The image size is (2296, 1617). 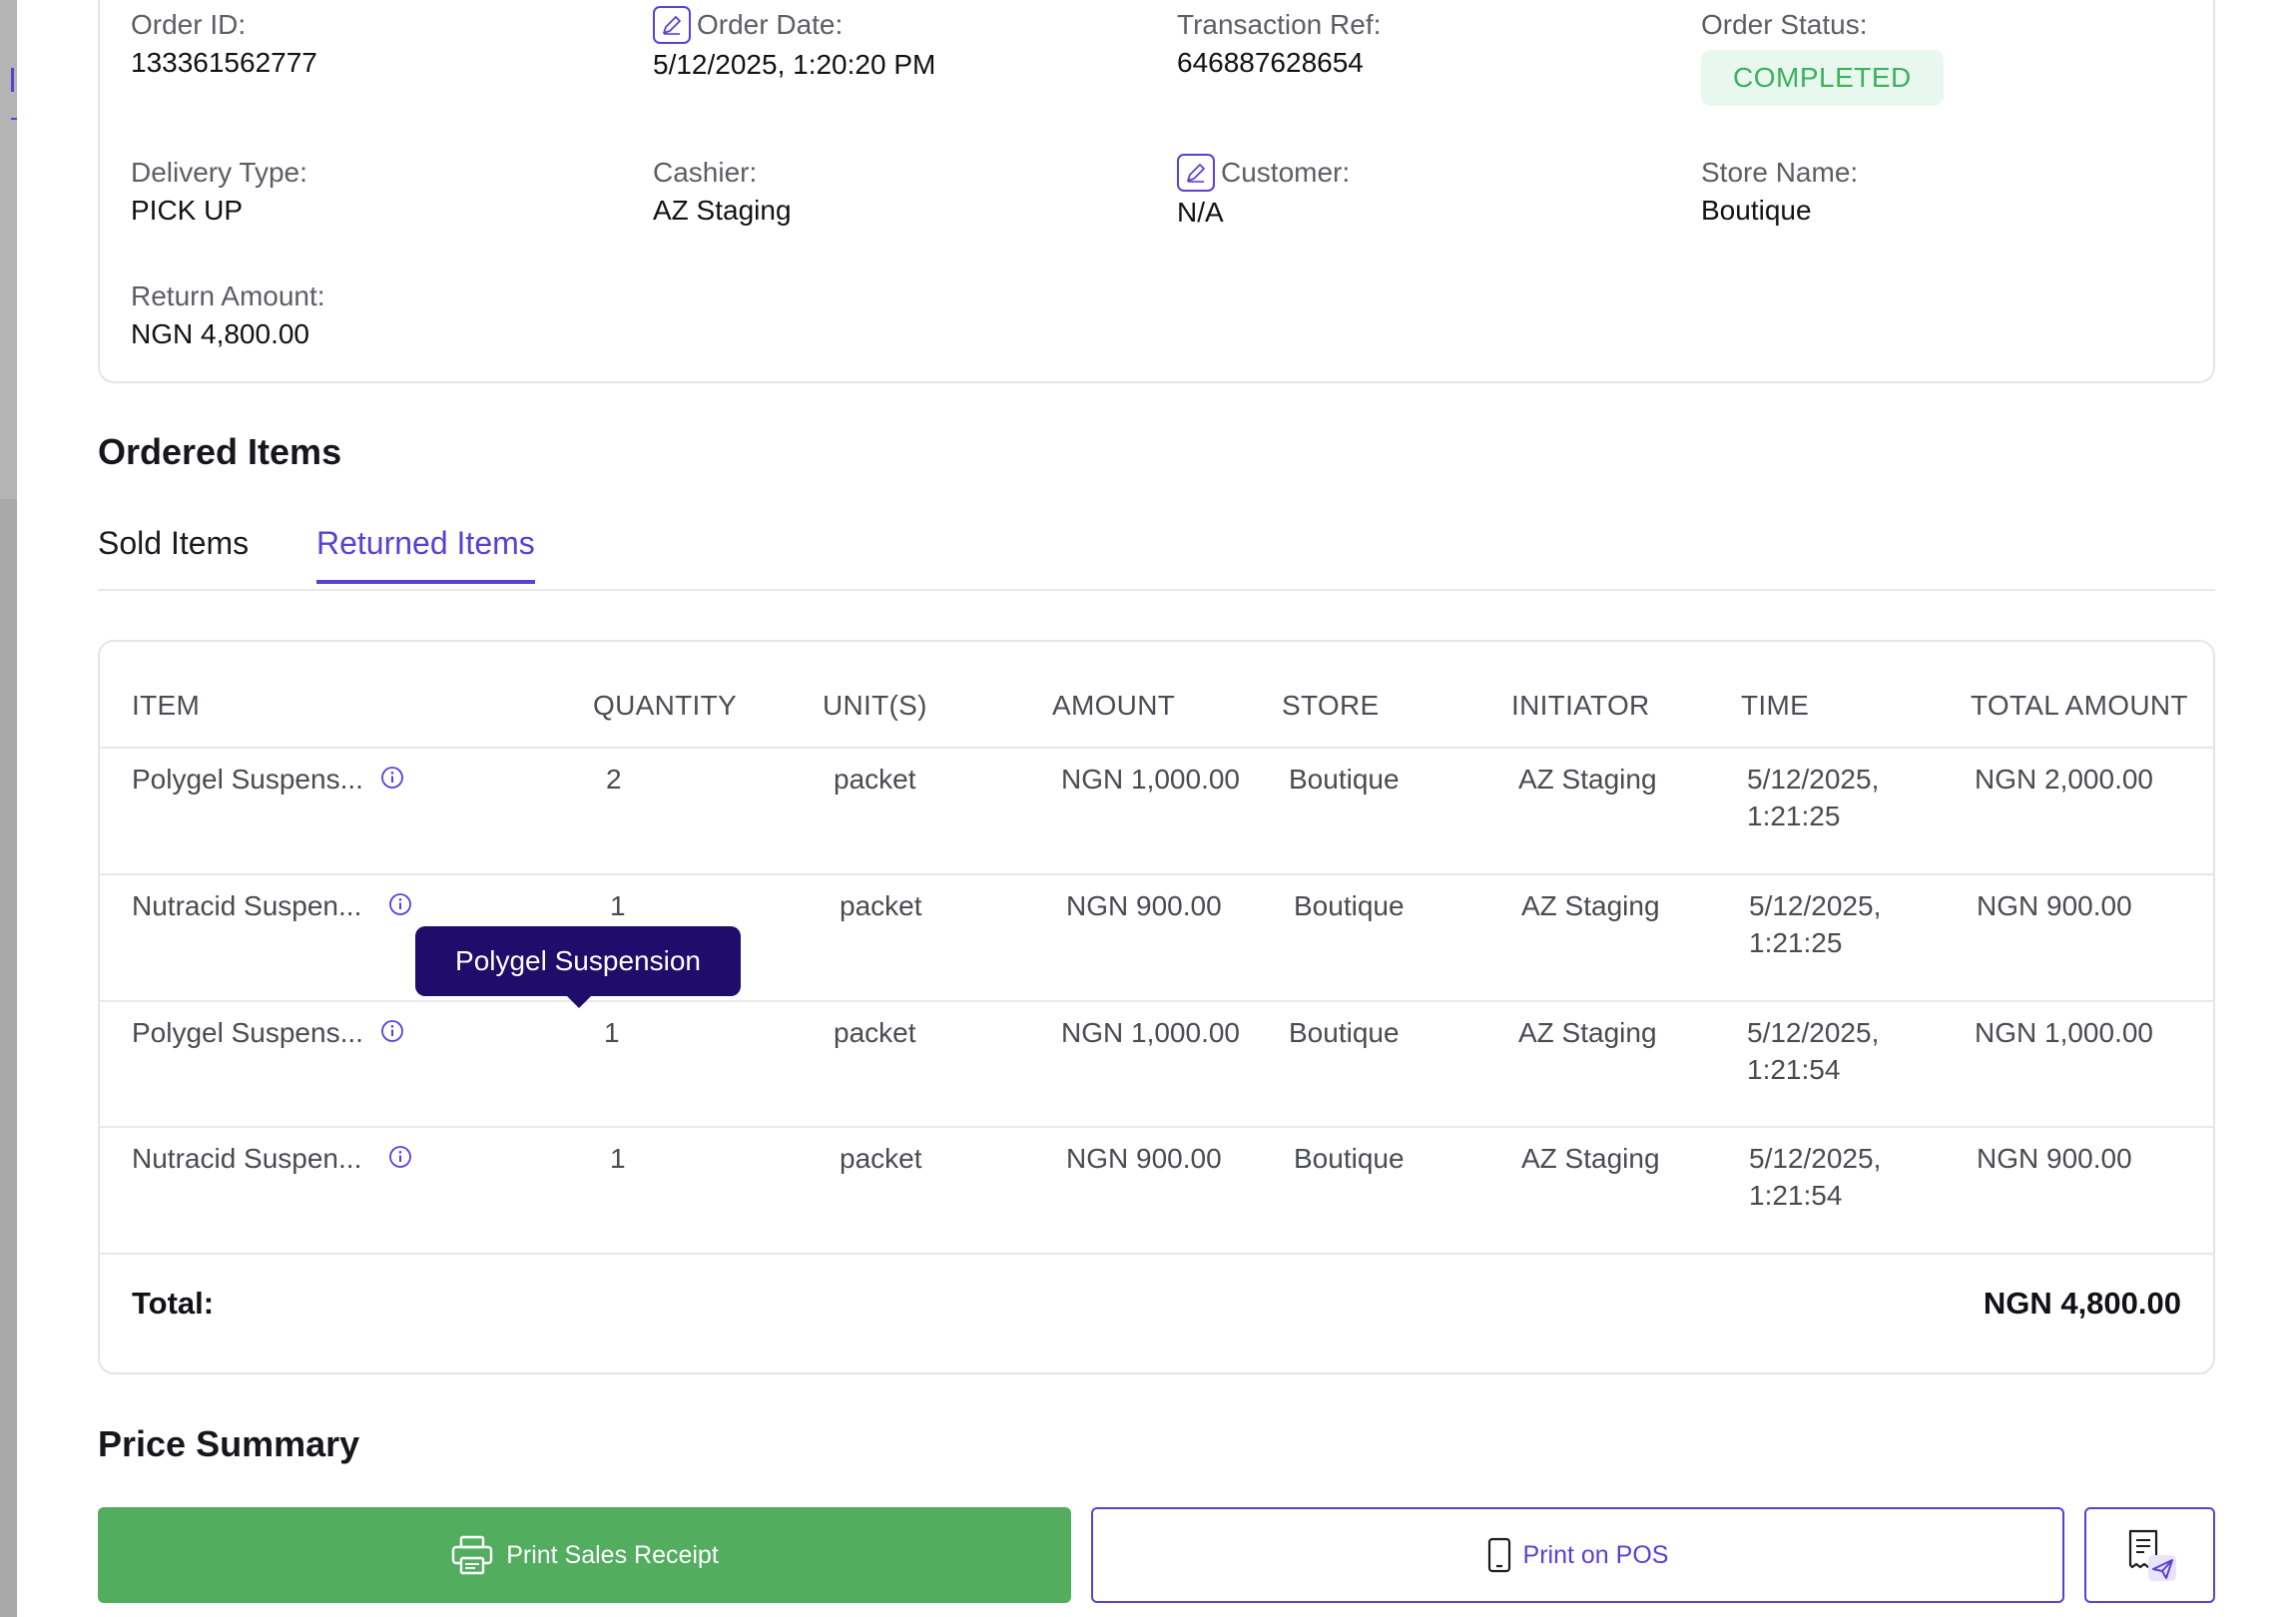 I want to click on column-header-store: STORE, so click(x=1331, y=705).